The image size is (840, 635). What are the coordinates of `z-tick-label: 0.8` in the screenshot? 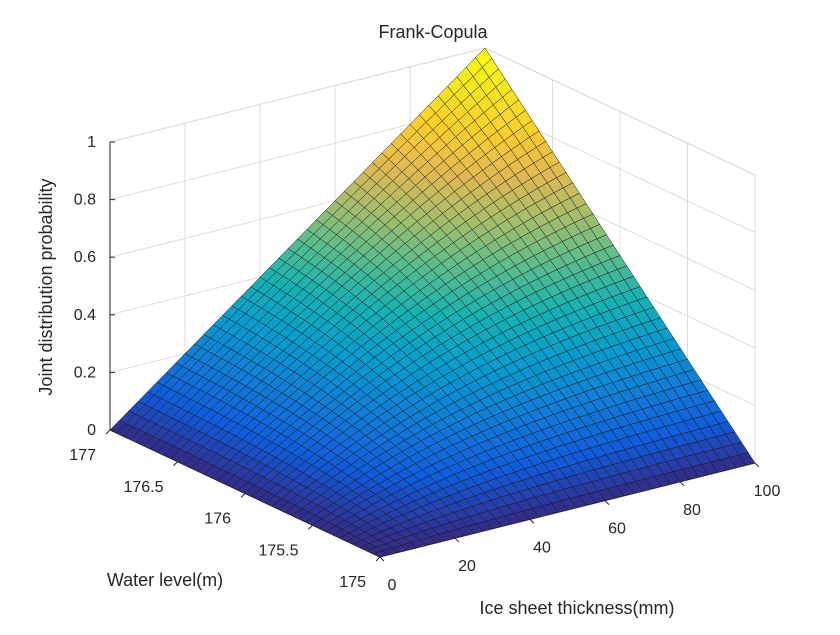 It's located at (85, 200).